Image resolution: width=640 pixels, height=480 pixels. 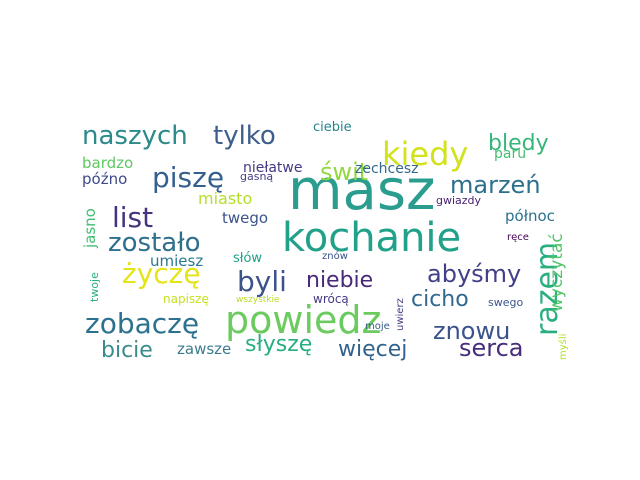 What do you see at coordinates (371, 238) in the screenshot?
I see `word-1: kochanie` at bounding box center [371, 238].